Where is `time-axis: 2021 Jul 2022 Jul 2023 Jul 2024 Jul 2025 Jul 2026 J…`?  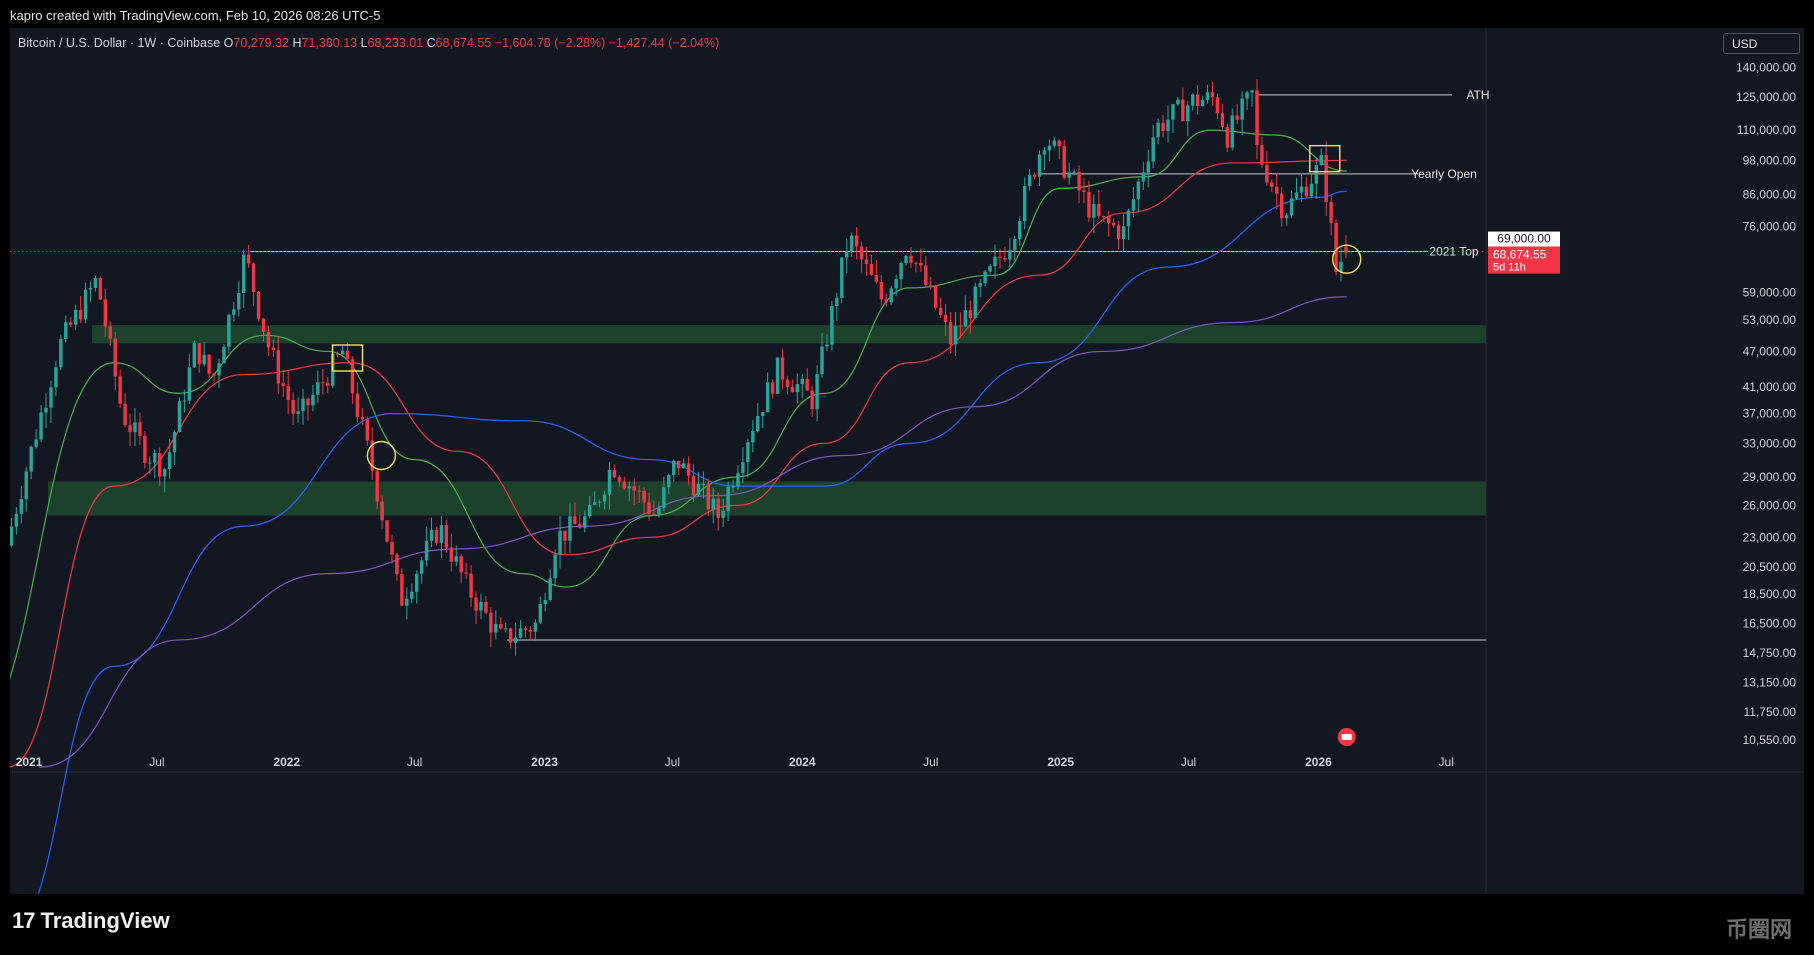
time-axis: 2021 Jul 2022 Jul 2023 Jul 2024 Jul 2025 Jul 2026 J… is located at coordinates (735, 762).